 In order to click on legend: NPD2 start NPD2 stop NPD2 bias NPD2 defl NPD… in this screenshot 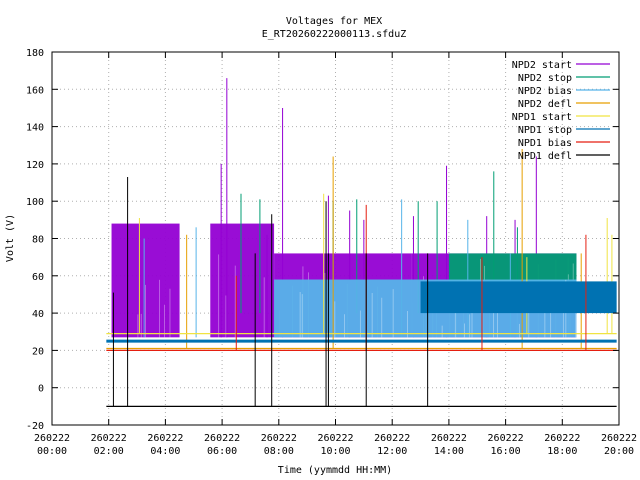, I will do `click(561, 111)`.